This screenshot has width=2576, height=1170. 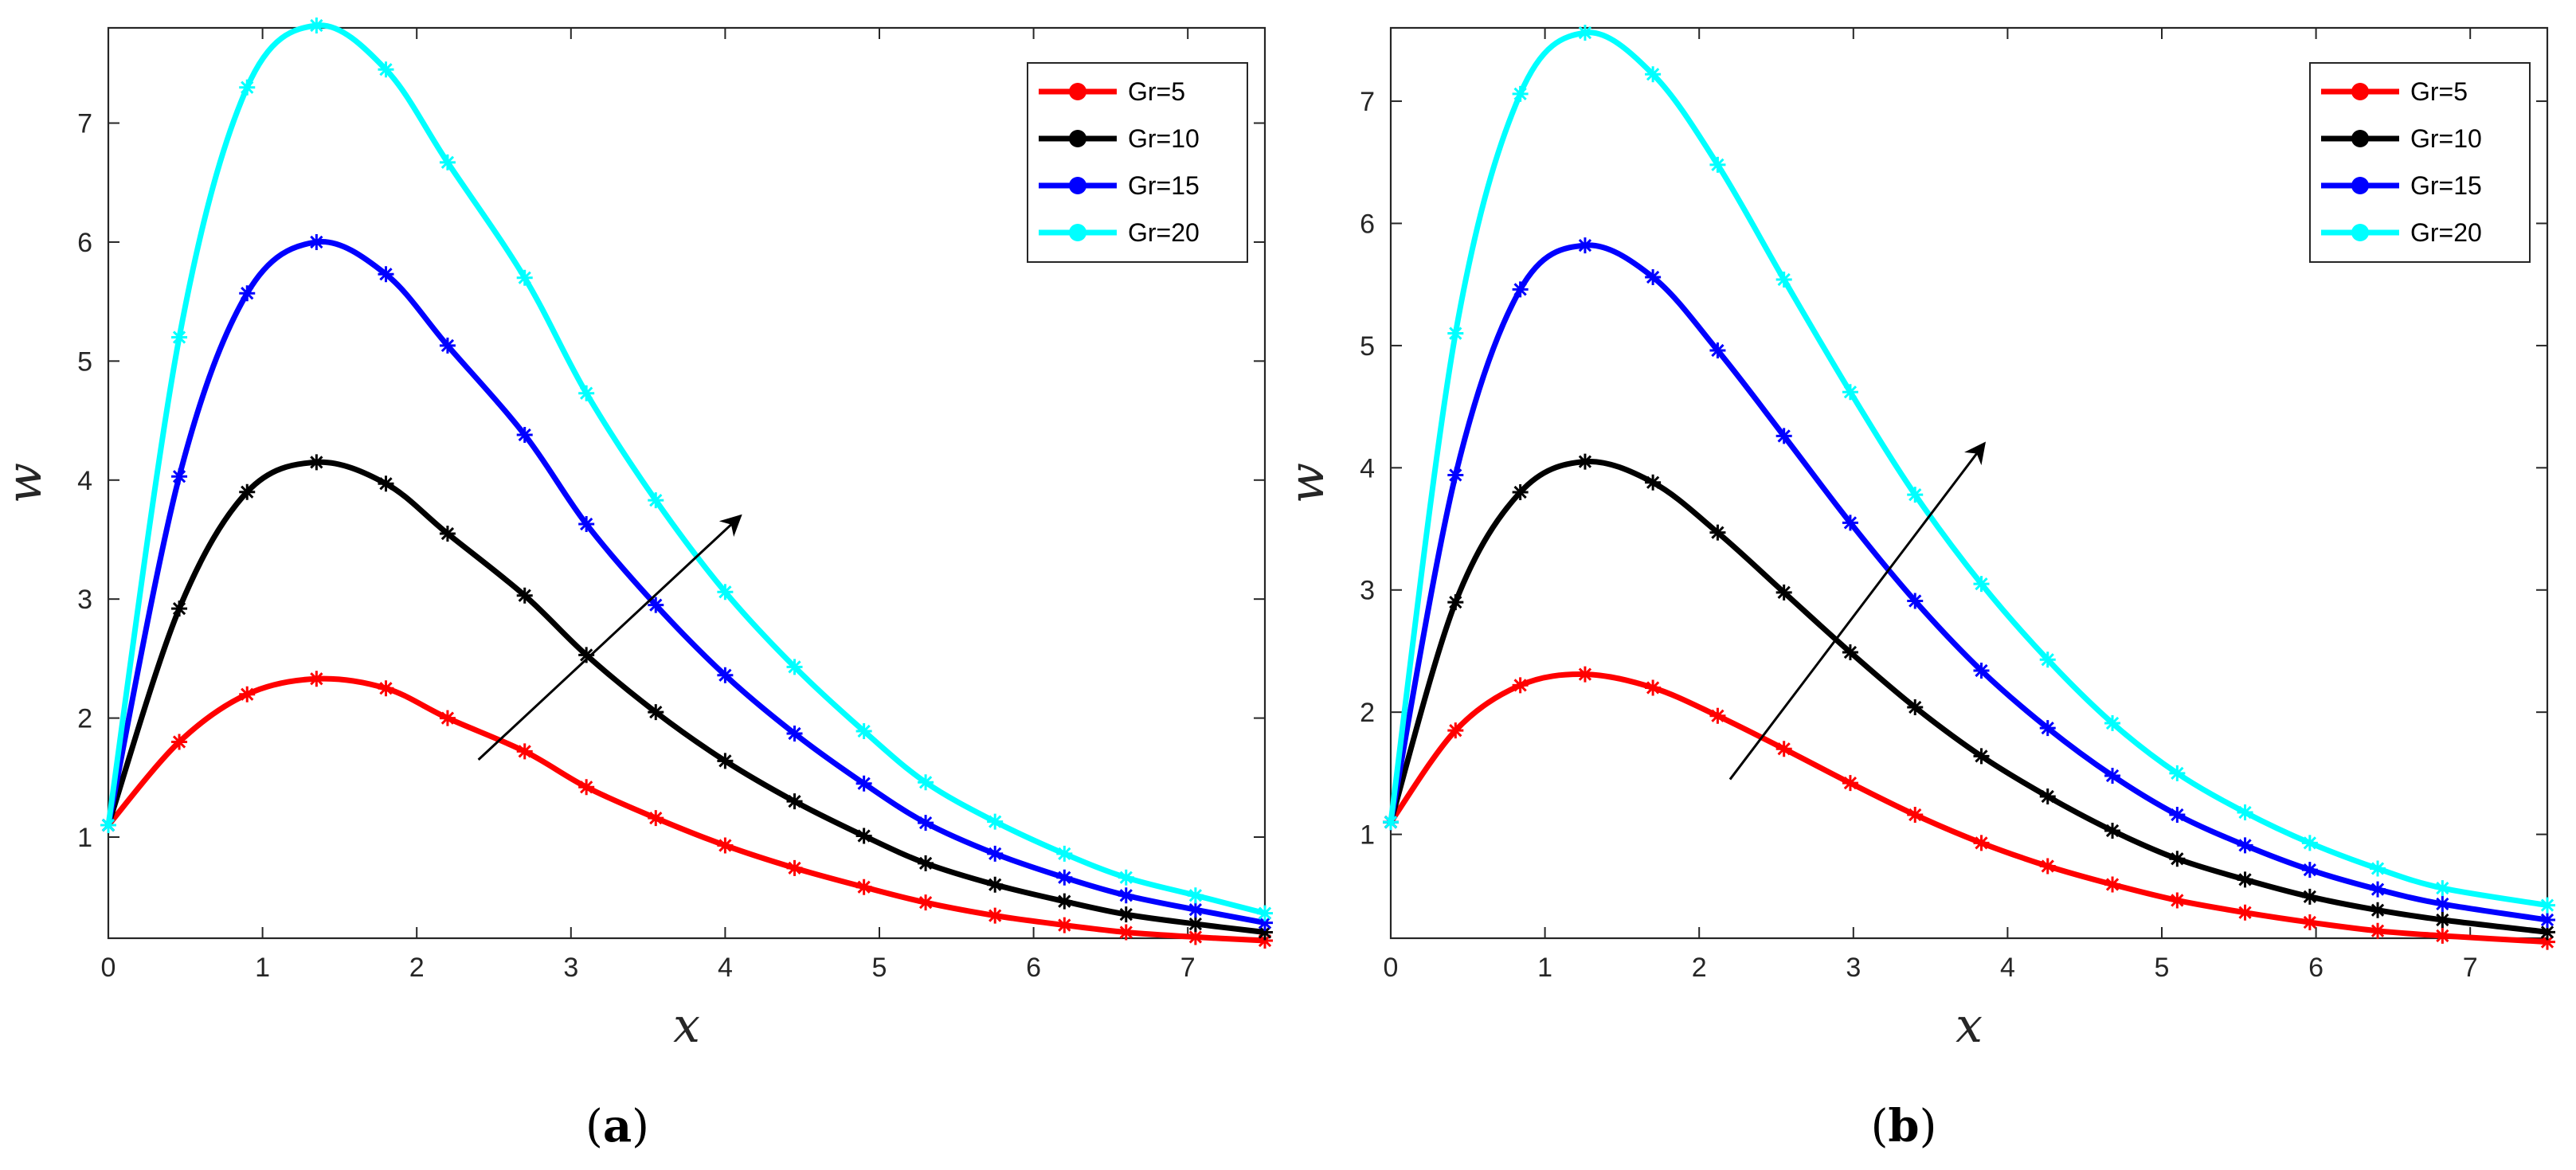 I want to click on legend-marker-b-gr3, so click(x=2360, y=185).